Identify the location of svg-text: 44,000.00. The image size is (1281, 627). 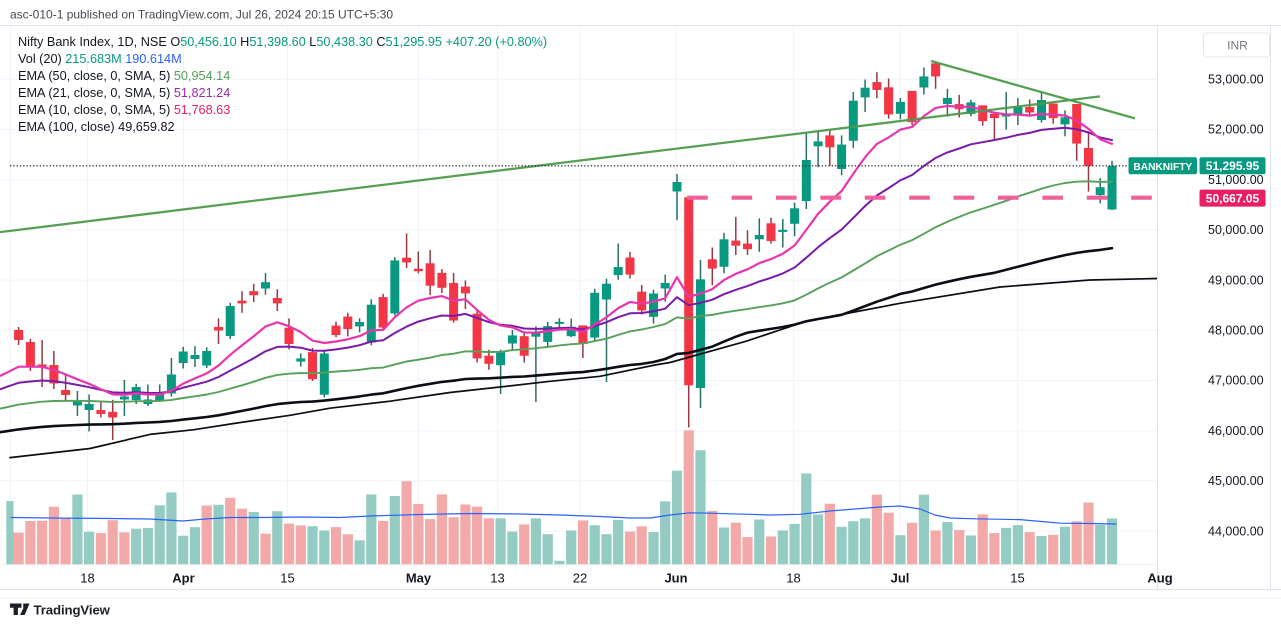
(1236, 531).